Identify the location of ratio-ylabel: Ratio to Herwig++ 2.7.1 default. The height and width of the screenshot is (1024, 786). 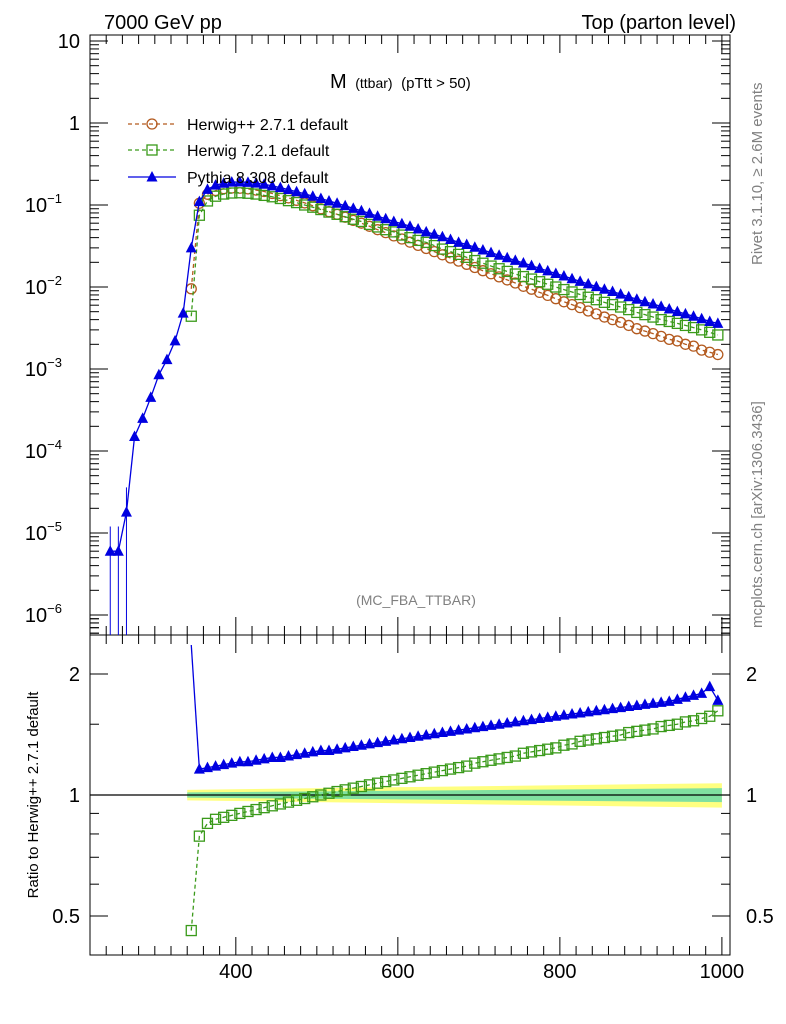
(33, 795).